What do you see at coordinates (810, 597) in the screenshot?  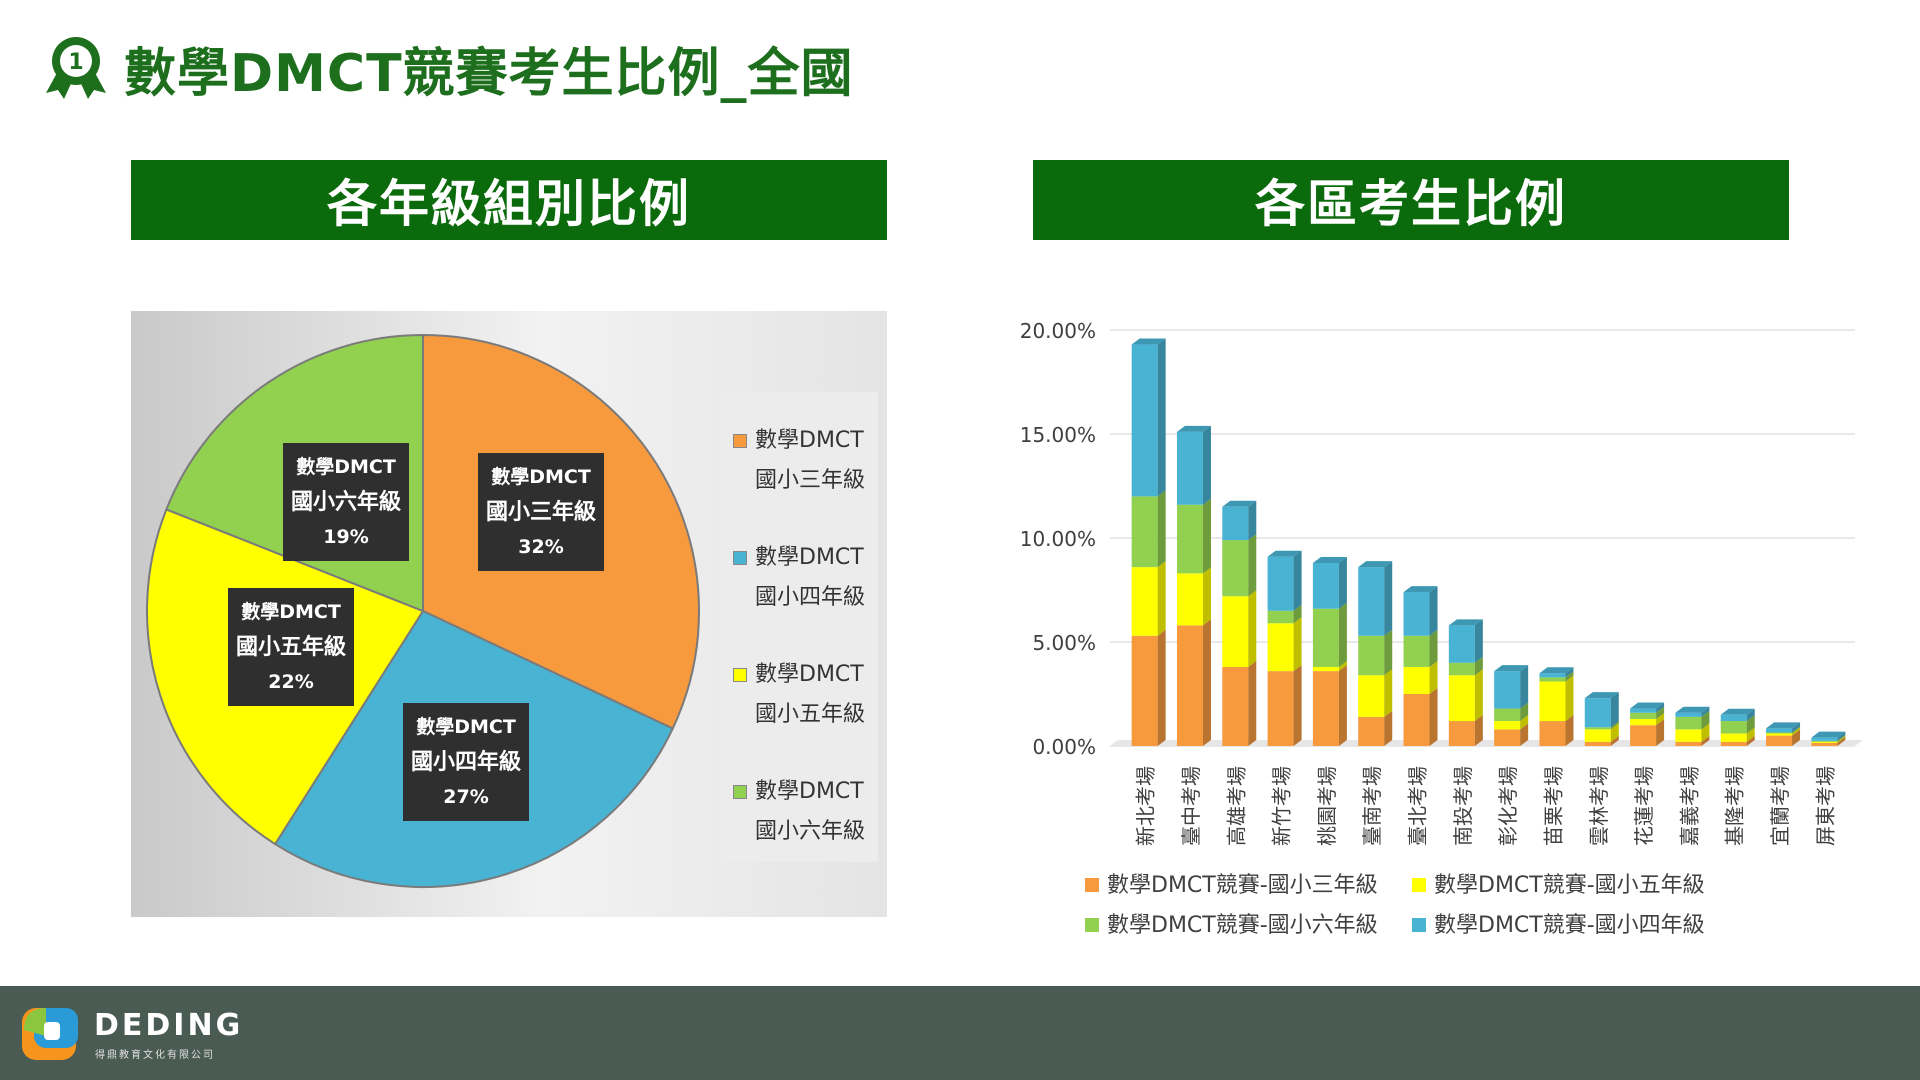 I see `legend-label: 國小四年級` at bounding box center [810, 597].